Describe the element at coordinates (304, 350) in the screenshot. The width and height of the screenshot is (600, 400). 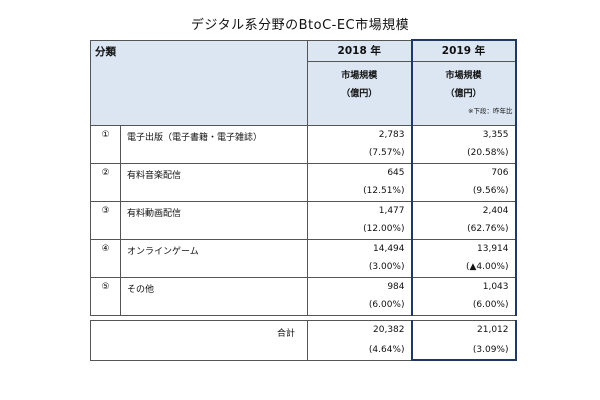
I see `total-row-ratio: (4.64%) (3.09%)` at that location.